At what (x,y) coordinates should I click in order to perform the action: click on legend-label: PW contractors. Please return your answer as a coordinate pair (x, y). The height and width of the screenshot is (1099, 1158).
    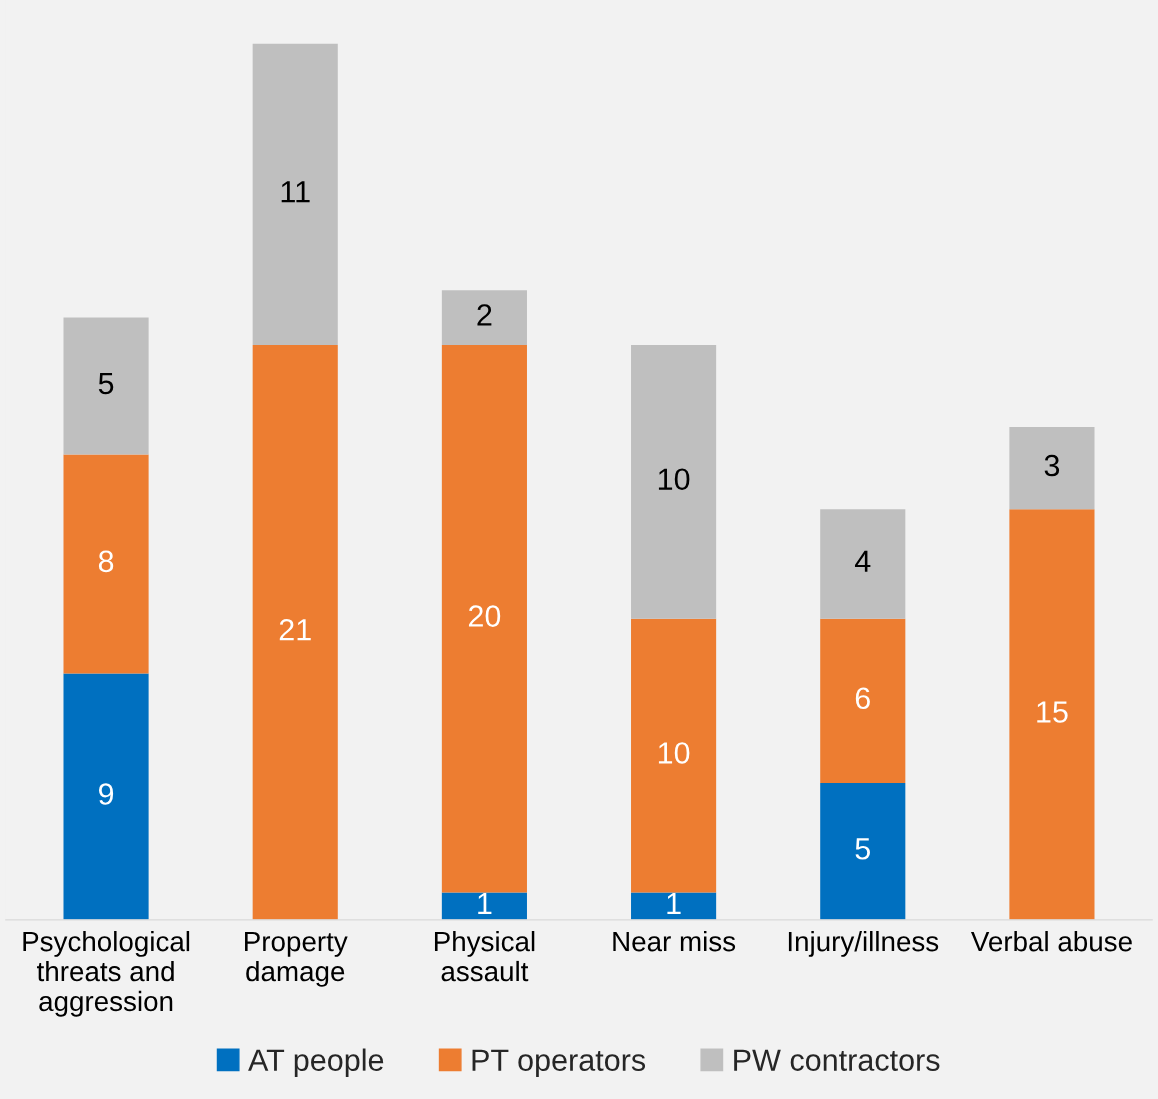
    Looking at the image, I should click on (837, 1060).